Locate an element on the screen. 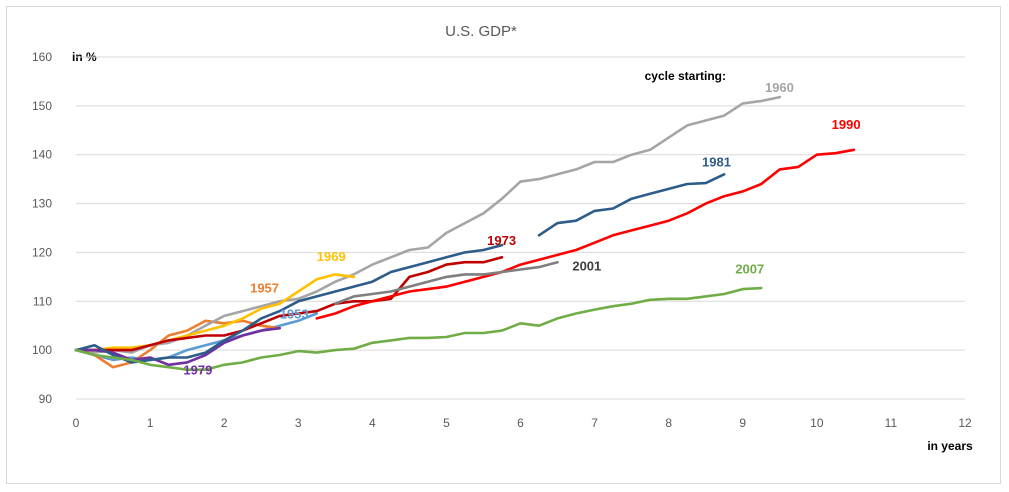 This screenshot has width=1009, height=492. series-label-1957: 1957 is located at coordinates (264, 287).